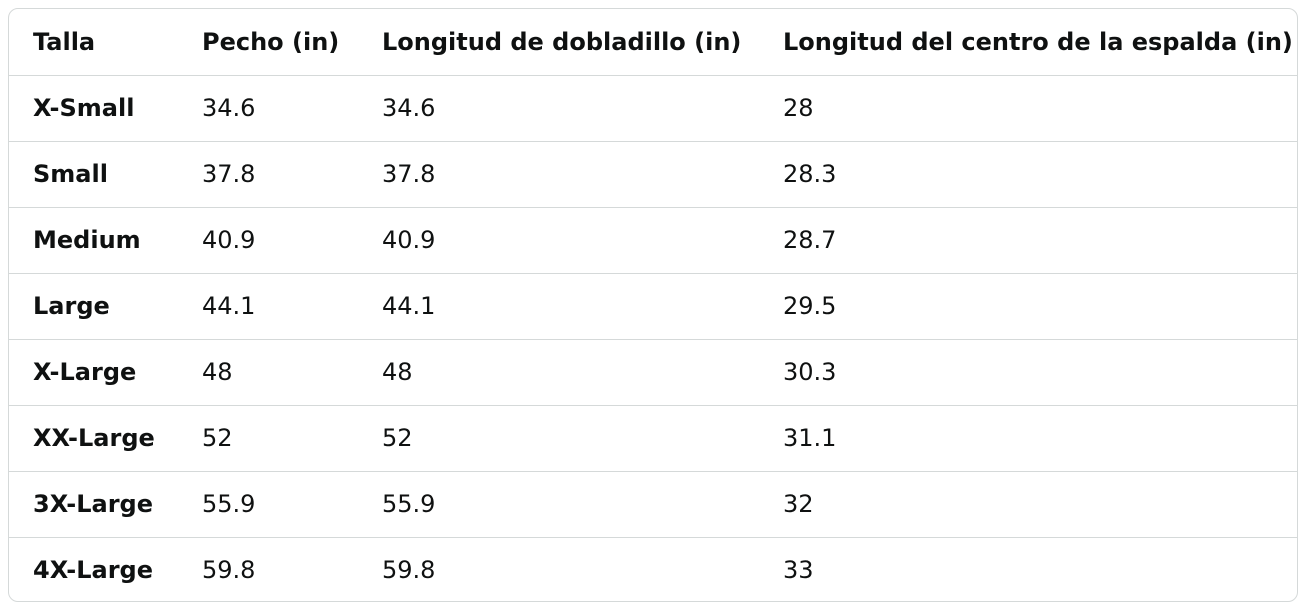 This screenshot has height=610, width=1310. I want to click on table-row: Large 44.1 44.1 29.5, so click(653, 306).